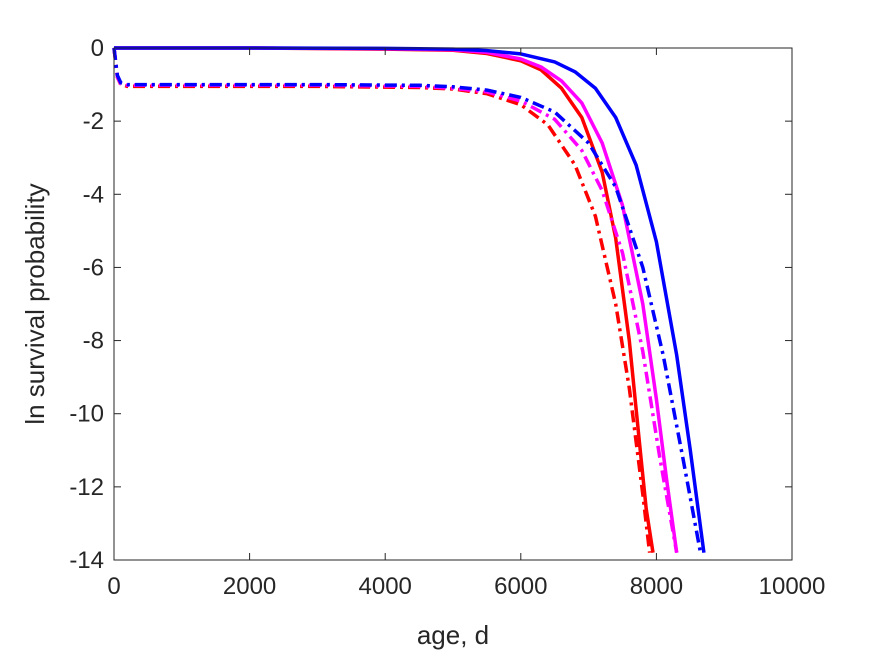 The image size is (875, 656). What do you see at coordinates (86, 560) in the screenshot?
I see `y-tick-label: -14` at bounding box center [86, 560].